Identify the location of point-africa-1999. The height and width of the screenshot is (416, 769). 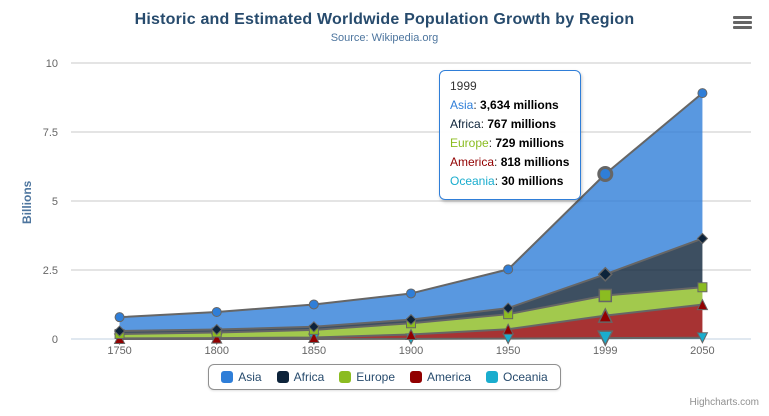
(605, 274).